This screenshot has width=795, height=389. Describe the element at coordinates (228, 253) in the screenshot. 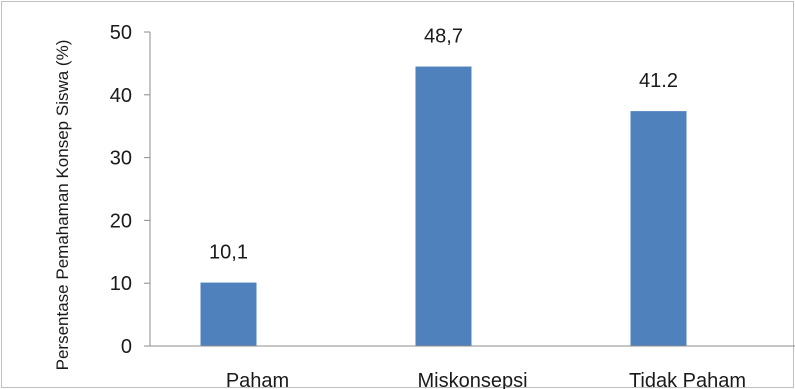

I see `data-label: 10,1` at that location.